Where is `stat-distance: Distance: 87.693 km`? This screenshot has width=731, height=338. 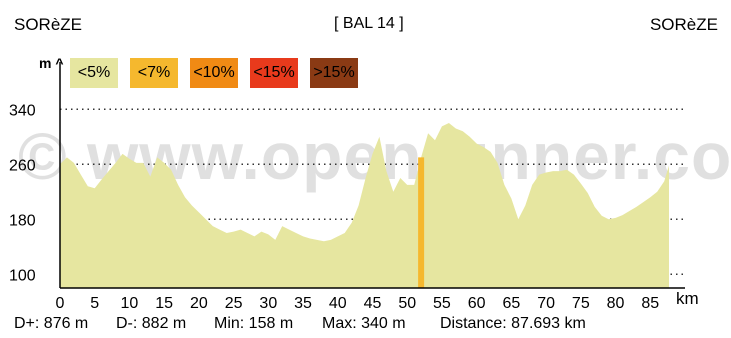
stat-distance: Distance: 87.693 km is located at coordinates (513, 323).